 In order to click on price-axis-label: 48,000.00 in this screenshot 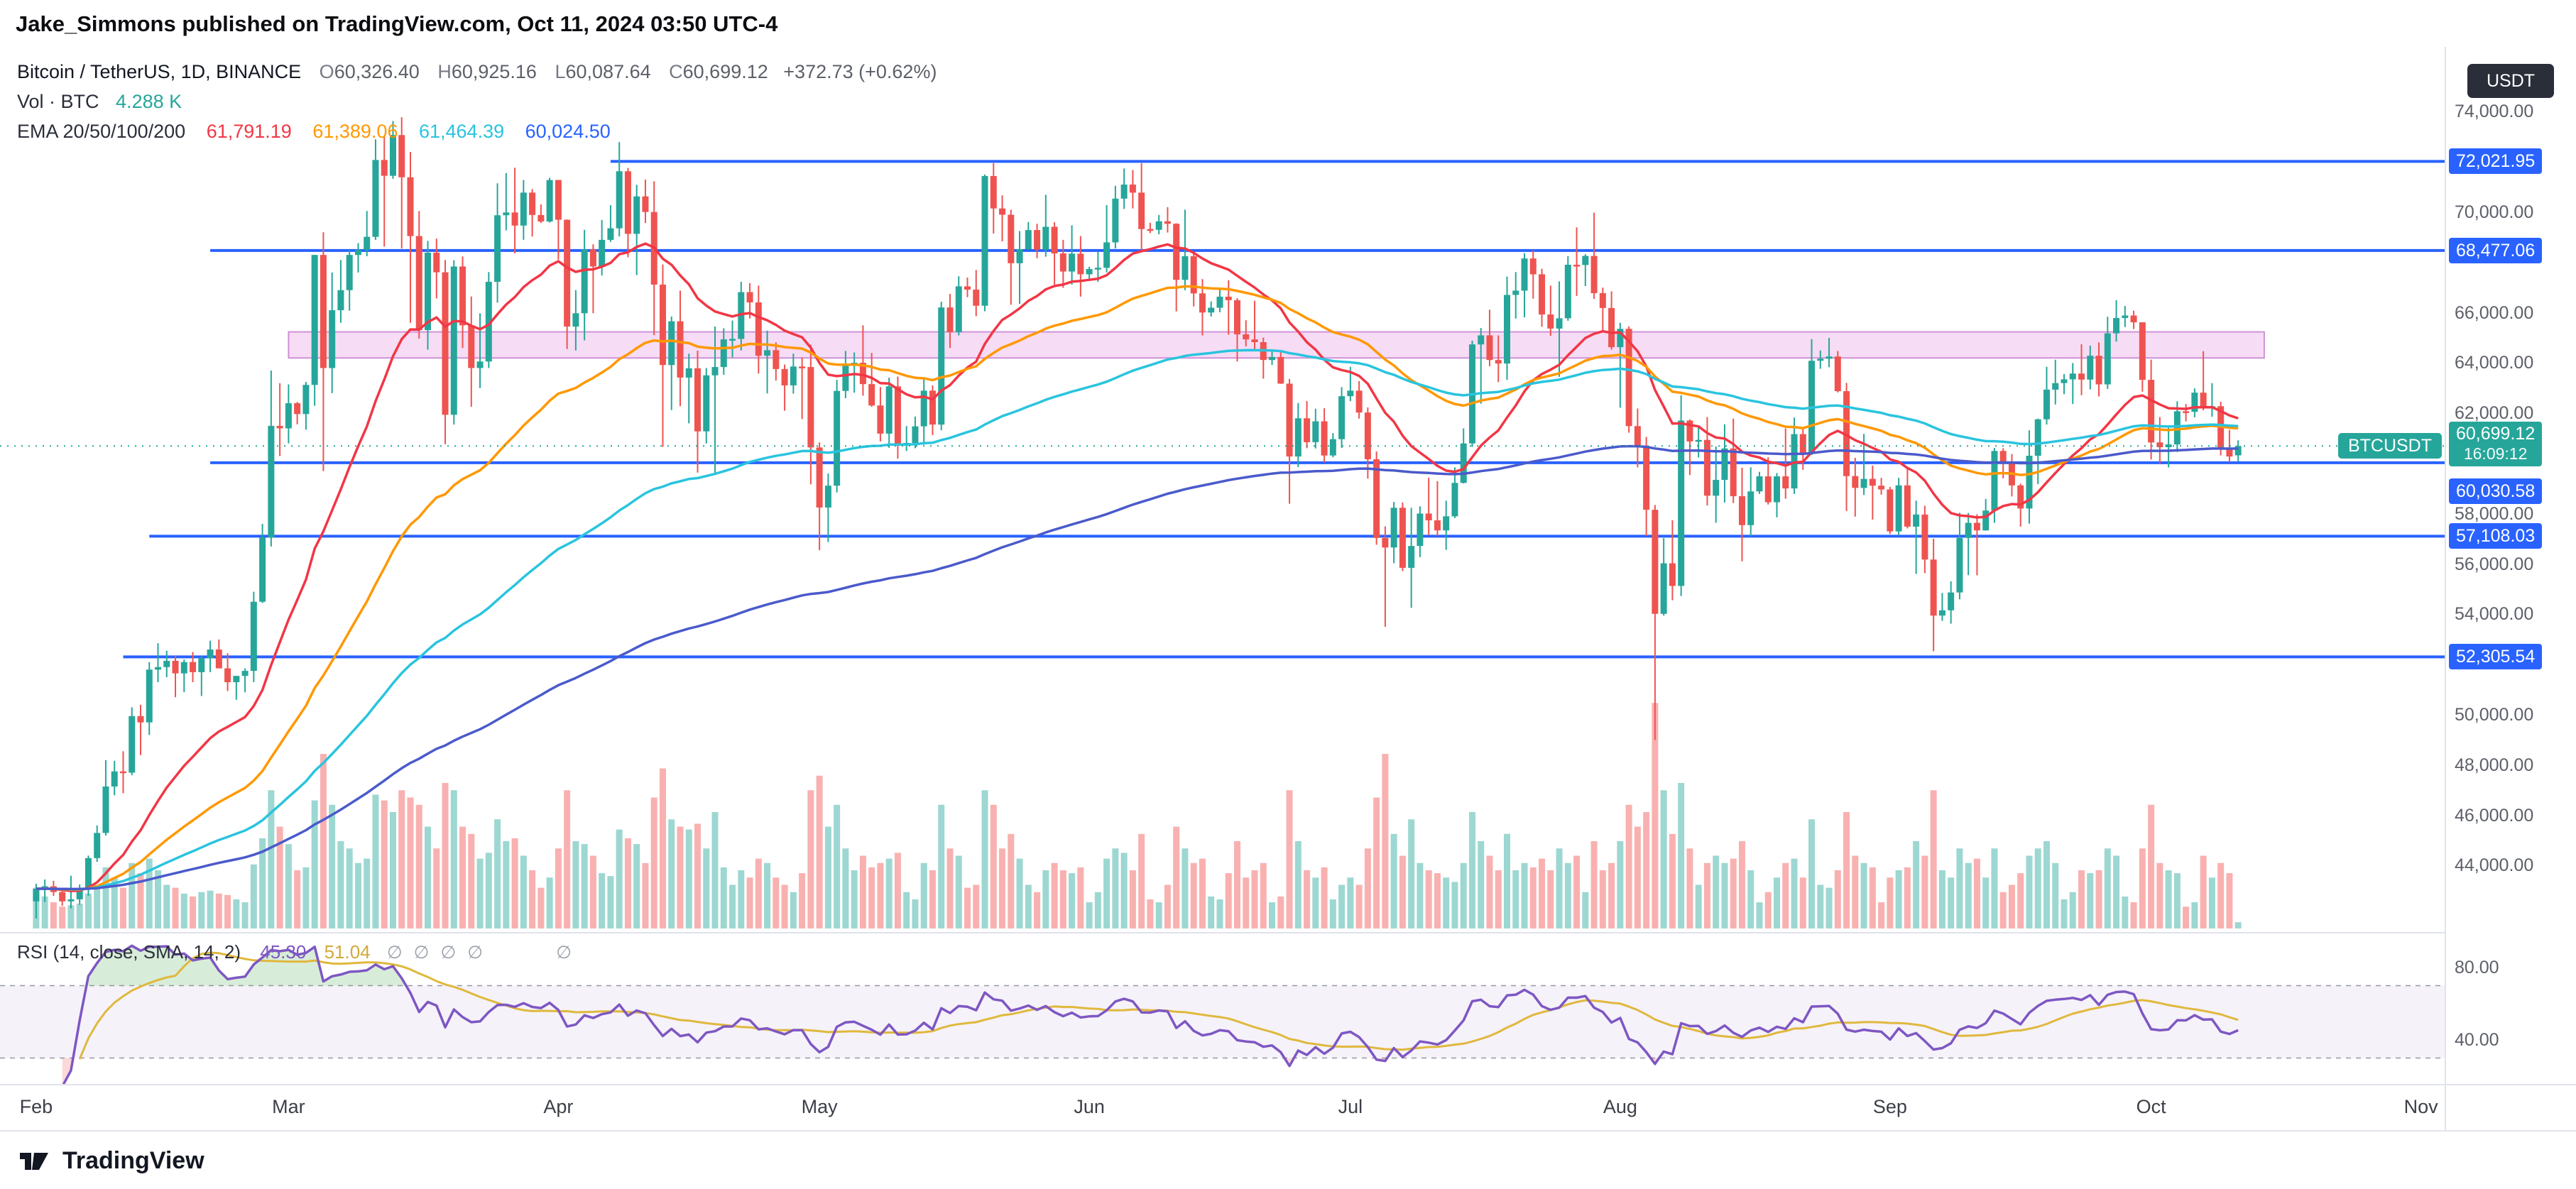, I will do `click(2494, 765)`.